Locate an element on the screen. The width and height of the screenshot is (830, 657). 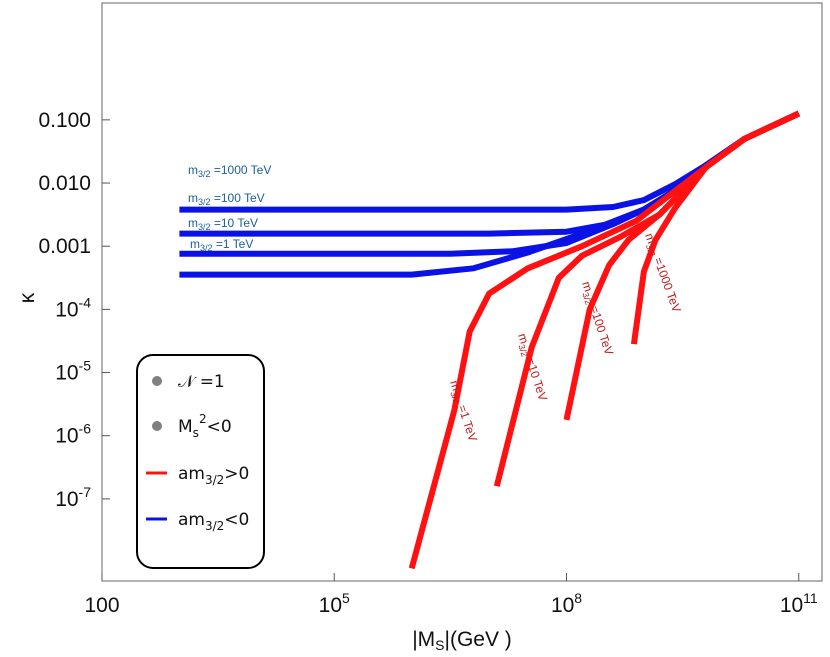
y-tick-label: 0.001 is located at coordinates (64, 246).